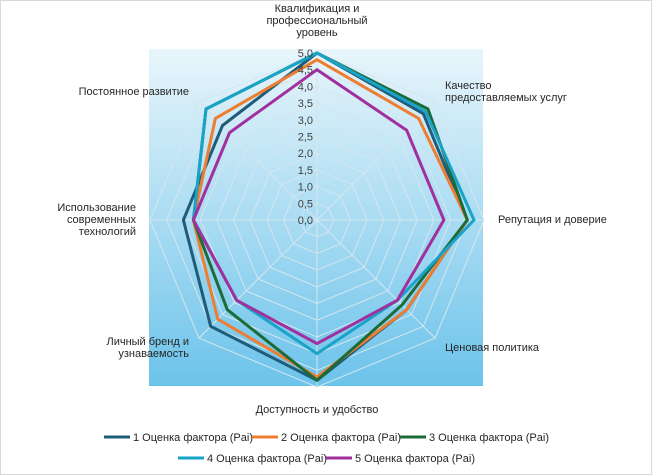 The height and width of the screenshot is (475, 652). What do you see at coordinates (305, 188) in the screenshot?
I see `tick-label: 1,0` at bounding box center [305, 188].